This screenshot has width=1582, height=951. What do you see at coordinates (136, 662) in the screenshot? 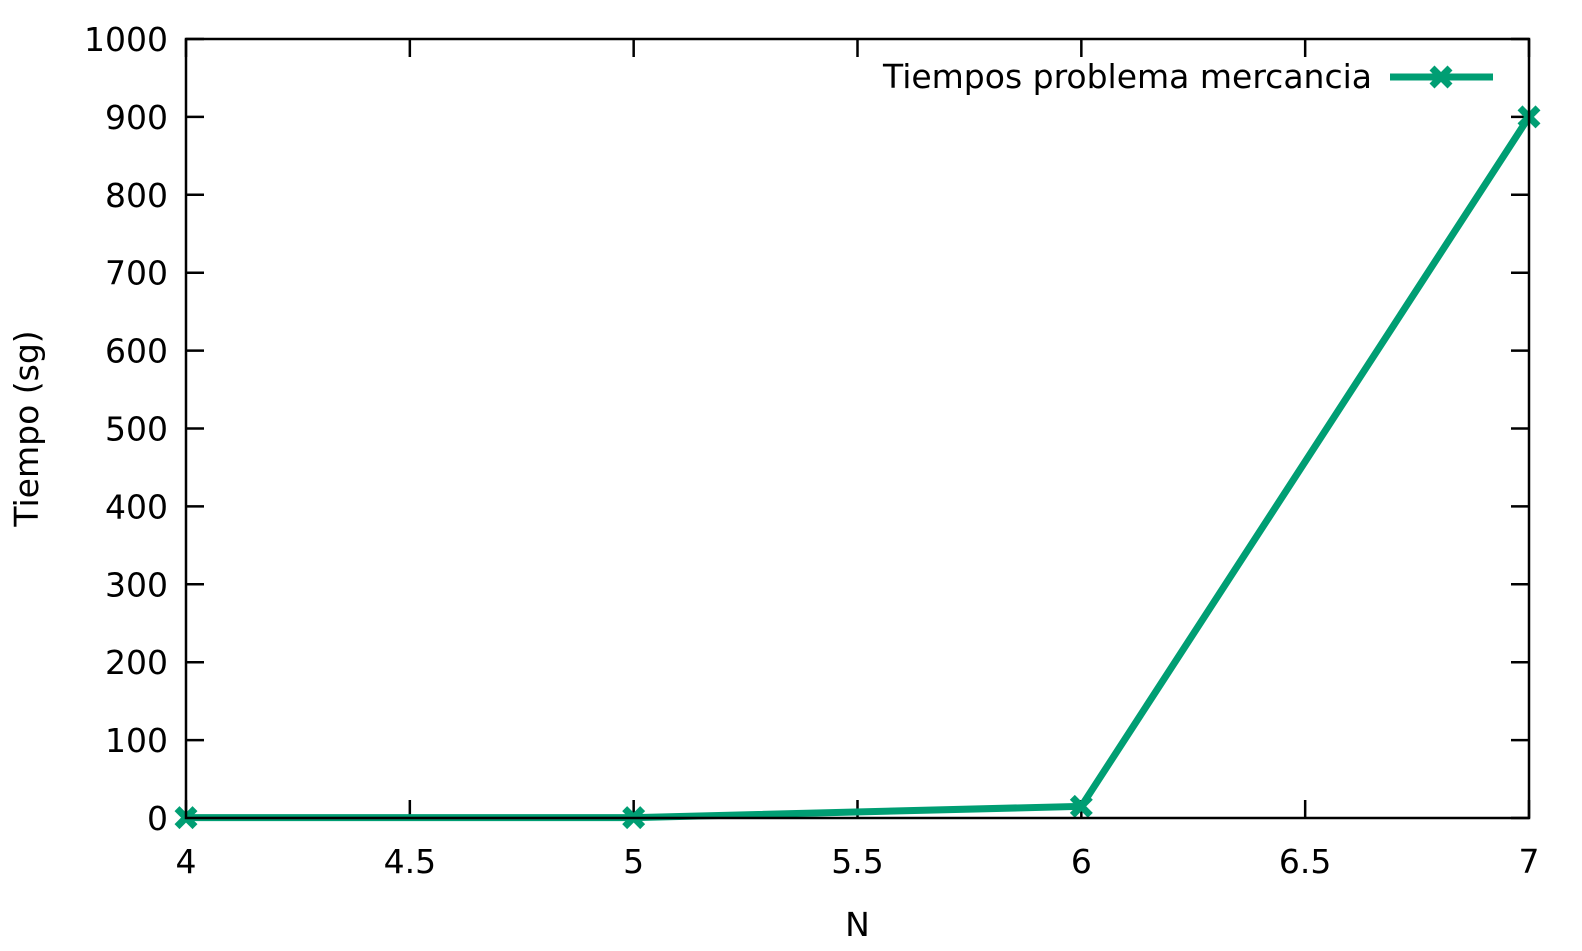
I see `y-tick-label: 200` at bounding box center [136, 662].